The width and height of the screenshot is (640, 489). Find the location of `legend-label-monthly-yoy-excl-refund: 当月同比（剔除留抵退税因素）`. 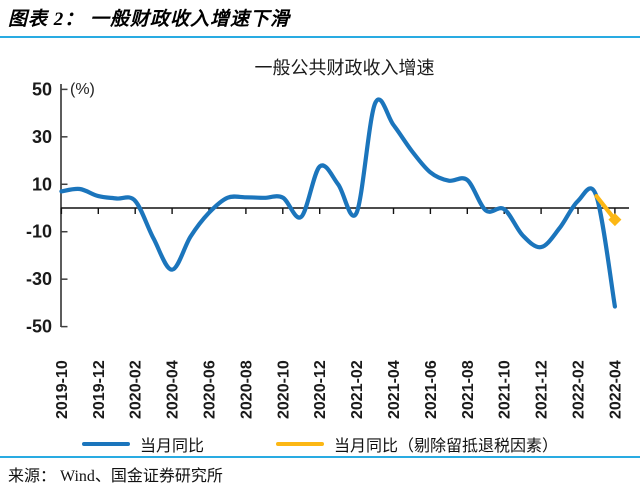

legend-label-monthly-yoy-excl-refund: 当月同比（剔除留抵退税因素） is located at coordinates (446, 446).